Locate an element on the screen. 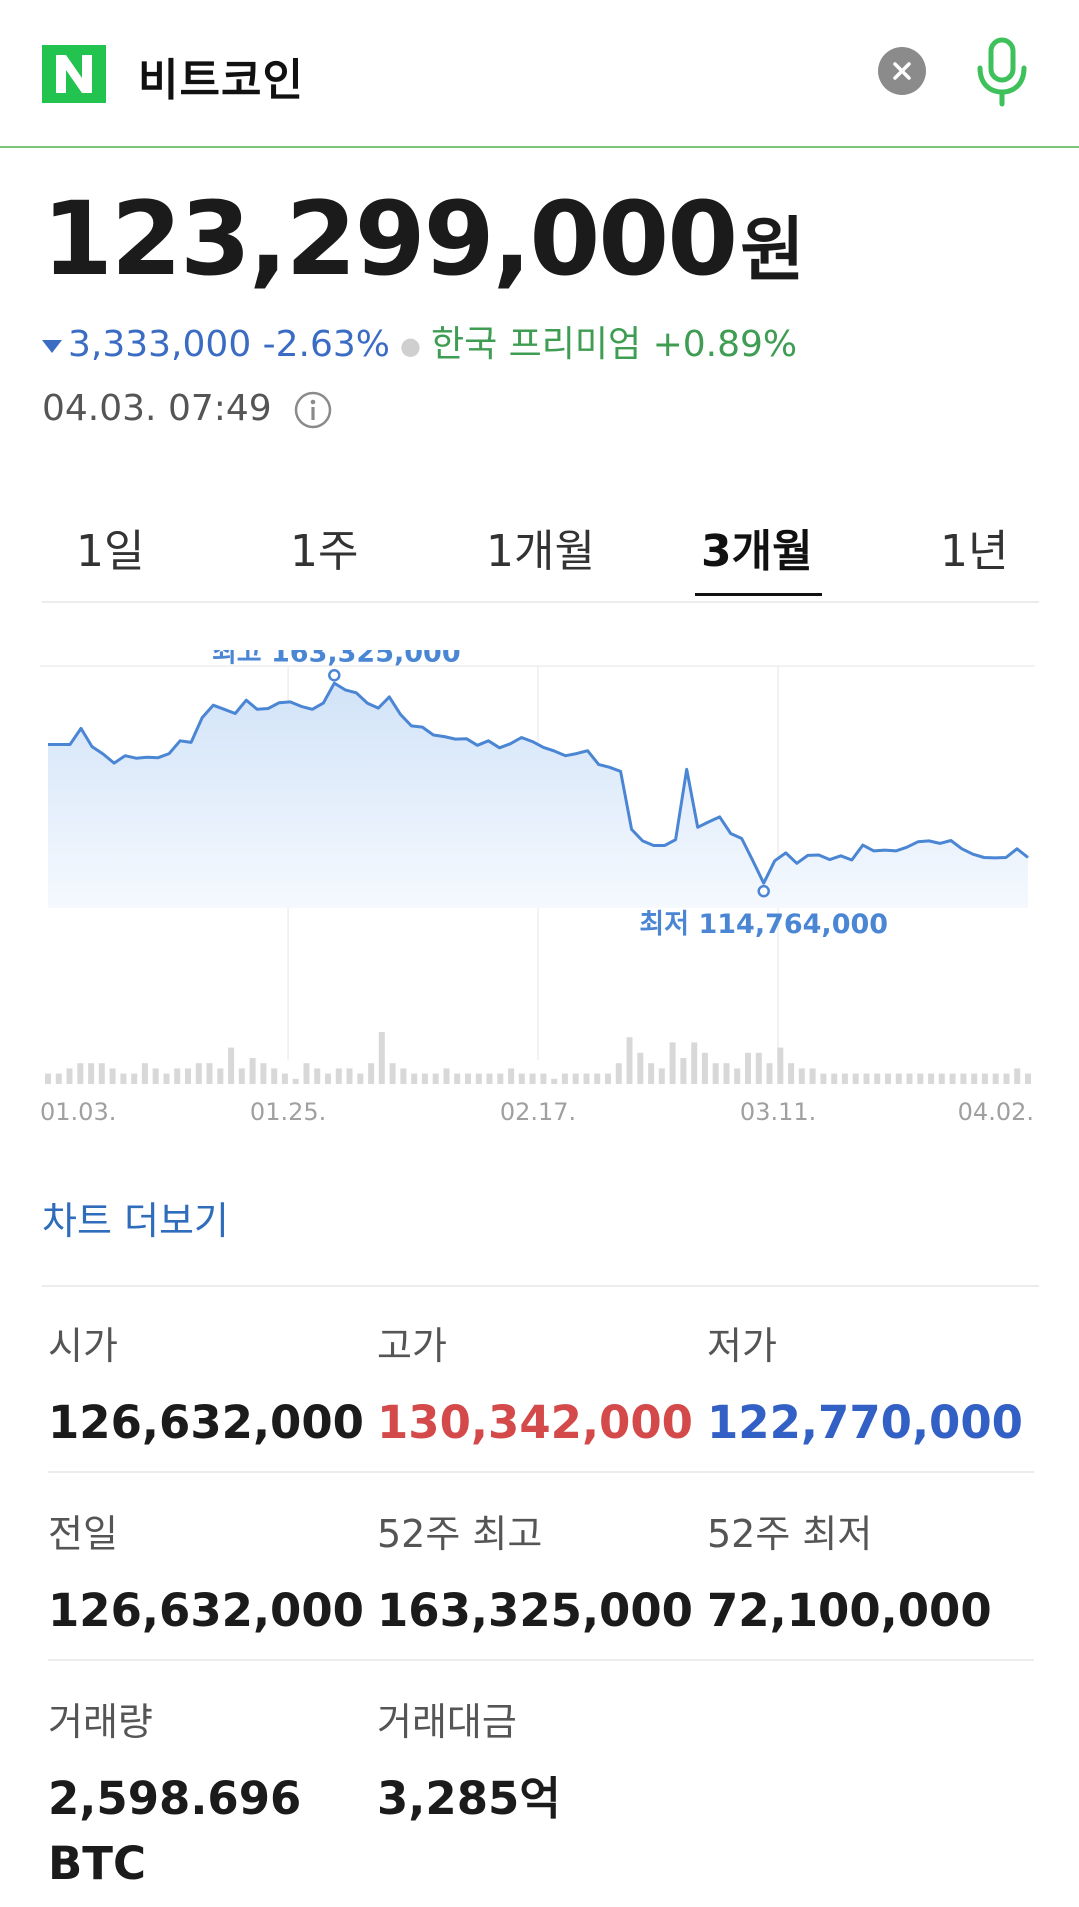 The width and height of the screenshot is (1079, 1907). search-header: 비트코인 is located at coordinates (539, 74).